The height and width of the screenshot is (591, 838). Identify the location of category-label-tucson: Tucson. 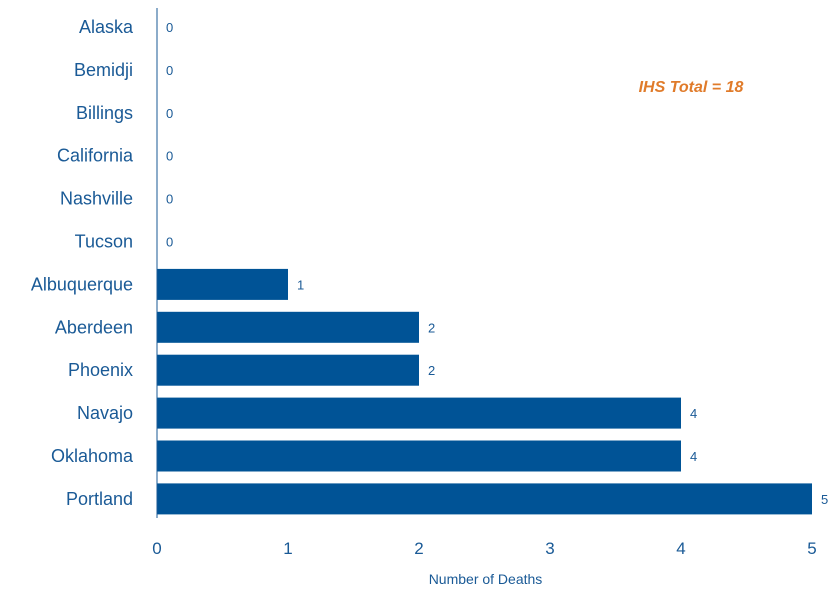
(104, 242).